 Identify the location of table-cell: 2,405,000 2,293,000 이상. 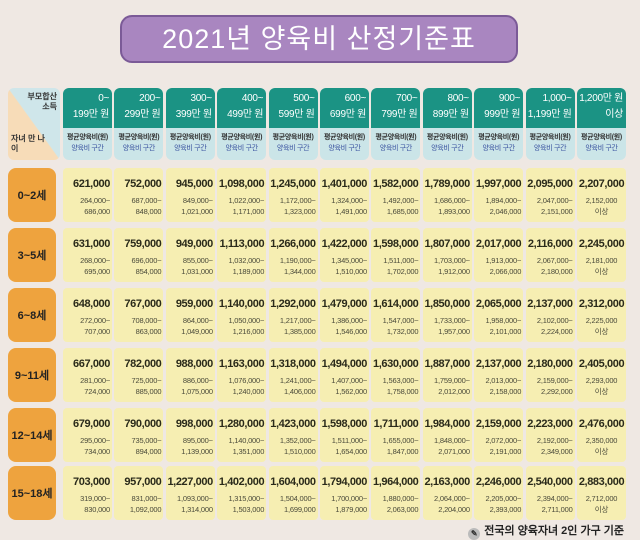
(601, 375).